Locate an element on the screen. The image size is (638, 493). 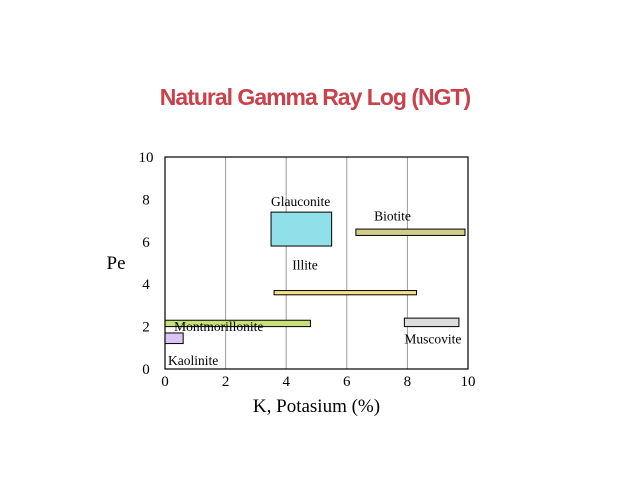
series-label-montmorillonite: Montmorillonite is located at coordinates (218, 326).